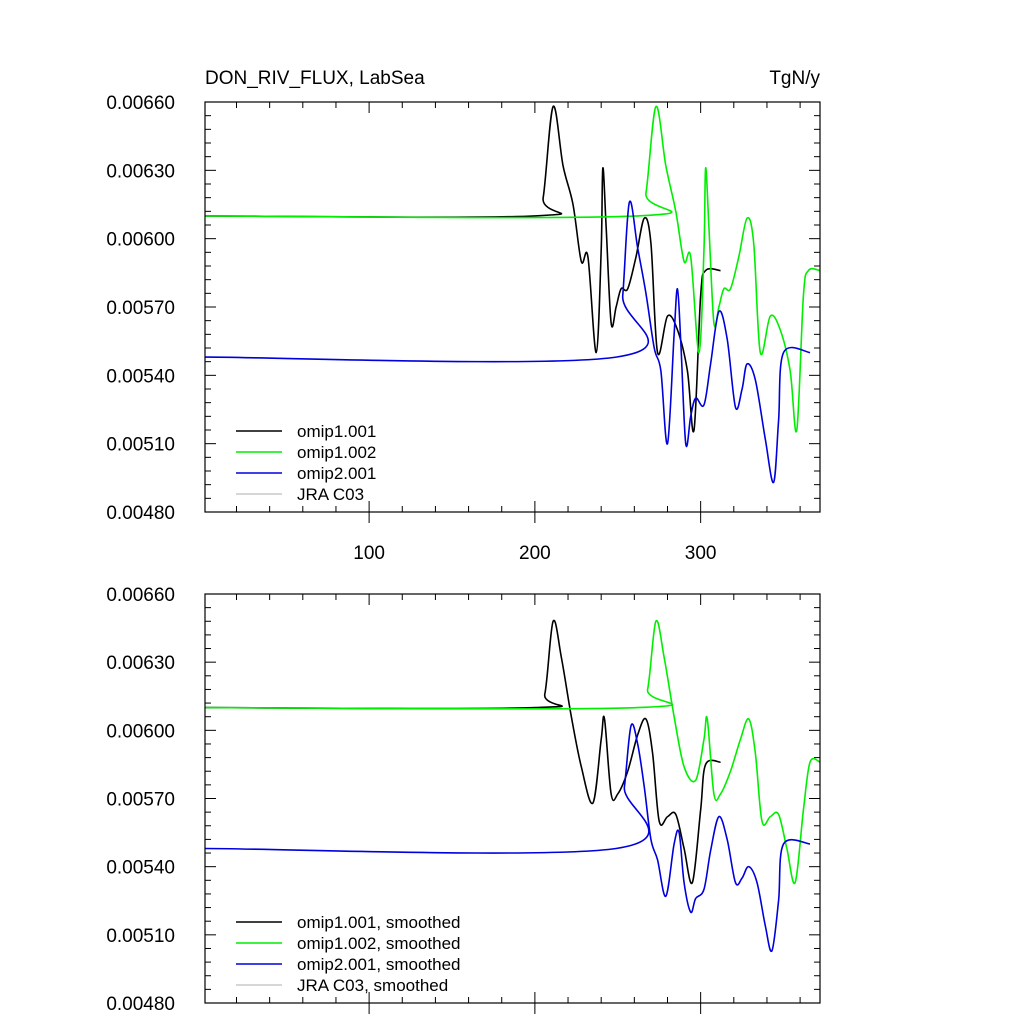 The width and height of the screenshot is (1024, 1024). I want to click on legend-label: omip2.001, so click(336, 473).